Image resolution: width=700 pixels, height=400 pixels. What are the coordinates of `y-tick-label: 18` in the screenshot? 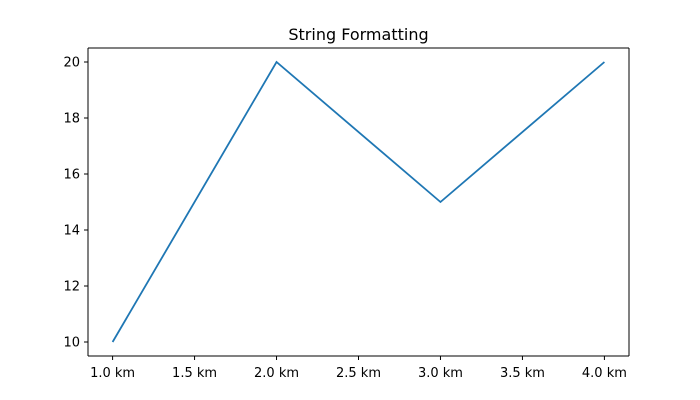 It's located at (71, 119).